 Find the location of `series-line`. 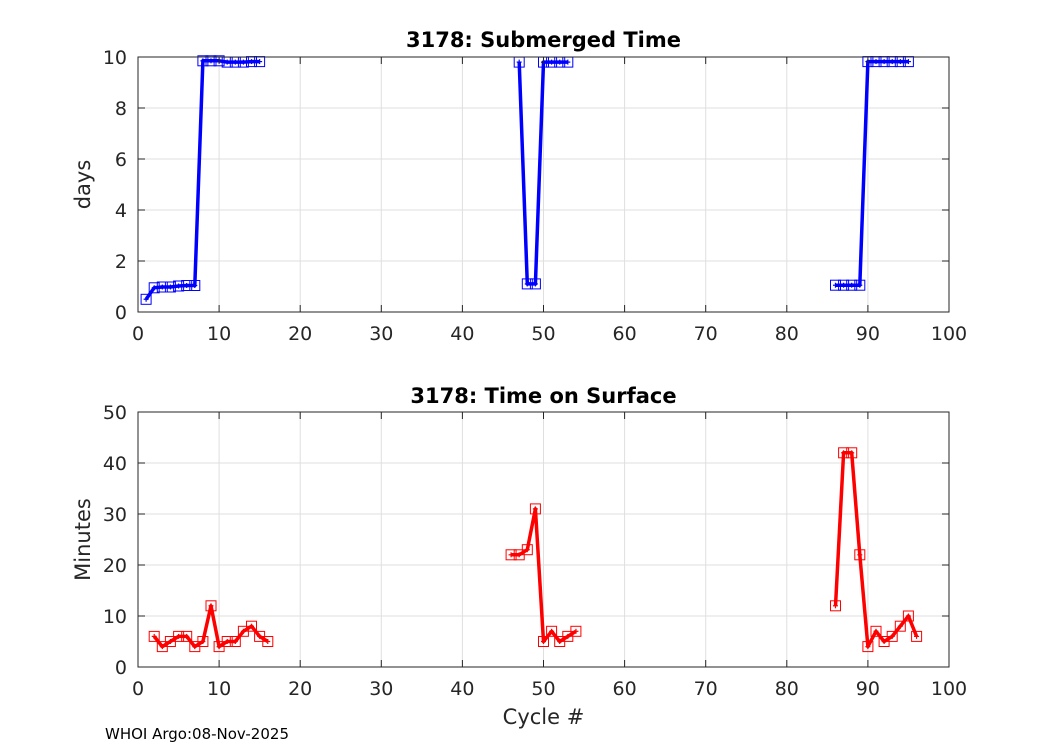

series-line is located at coordinates (872, 173).